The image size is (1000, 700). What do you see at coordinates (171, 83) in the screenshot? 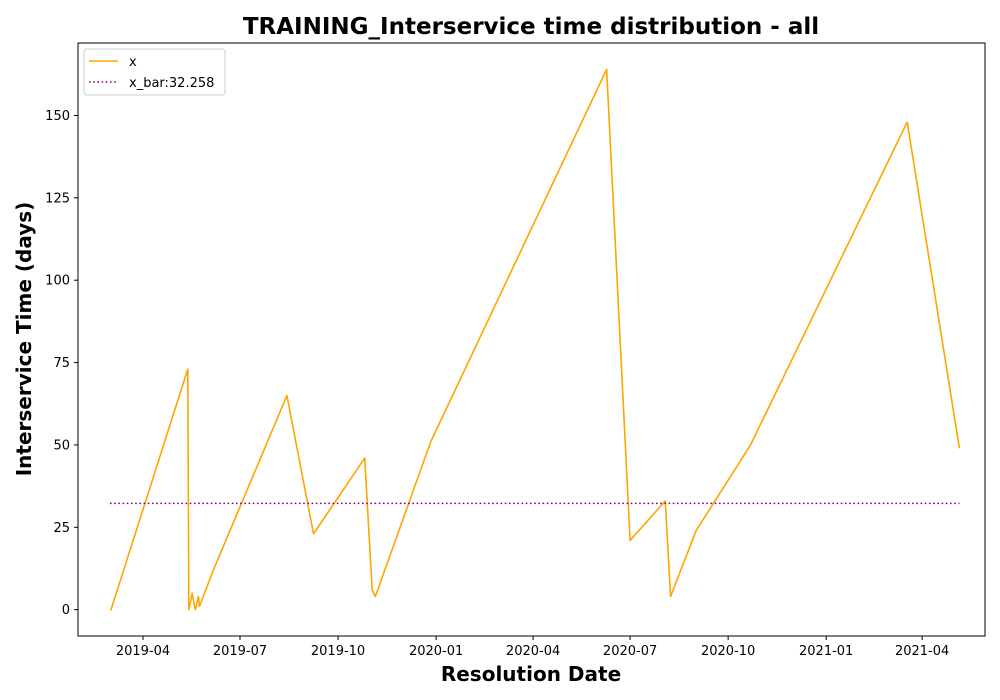
I see `legend-label-x-bar: x_bar:32.258` at bounding box center [171, 83].